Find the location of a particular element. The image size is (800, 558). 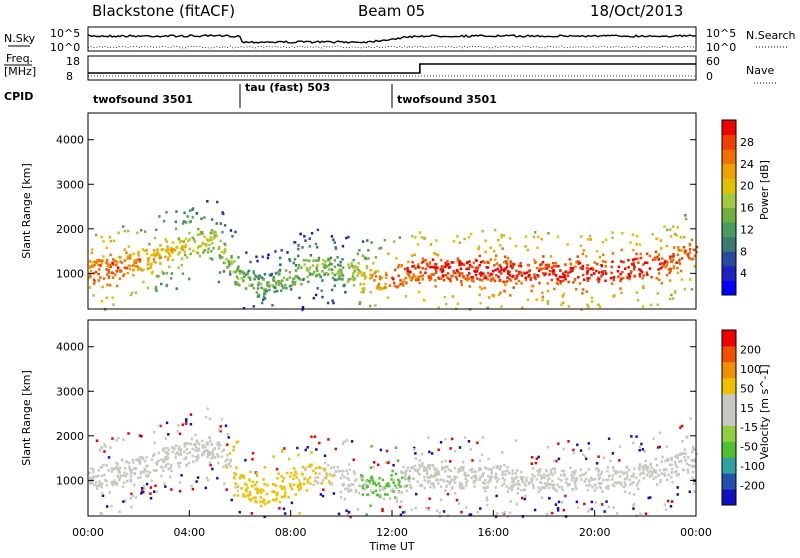

colorbar-tick: 16 is located at coordinates (747, 208).